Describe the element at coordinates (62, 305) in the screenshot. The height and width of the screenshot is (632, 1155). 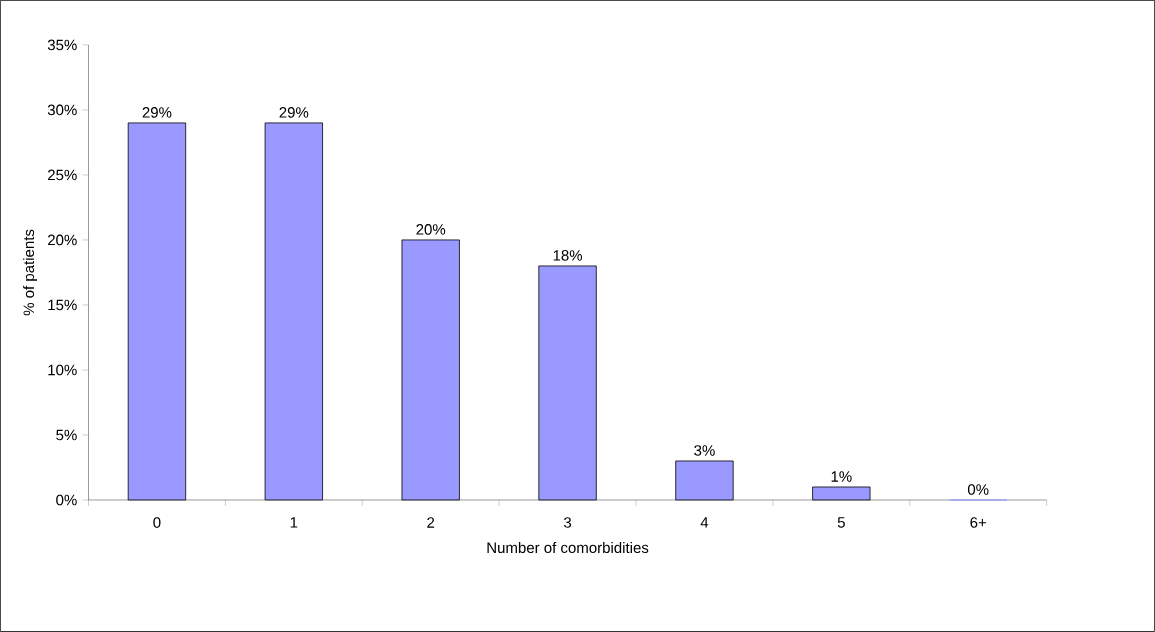
I see `y-tick-label: 15%` at that location.